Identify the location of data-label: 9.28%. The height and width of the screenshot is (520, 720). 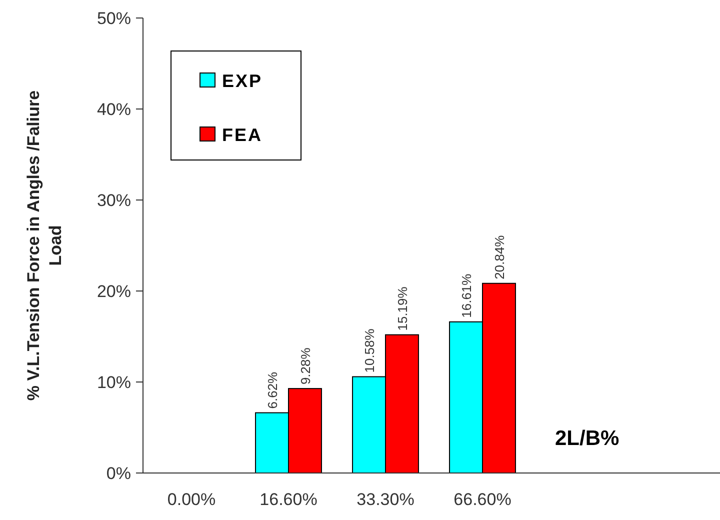
(305, 366).